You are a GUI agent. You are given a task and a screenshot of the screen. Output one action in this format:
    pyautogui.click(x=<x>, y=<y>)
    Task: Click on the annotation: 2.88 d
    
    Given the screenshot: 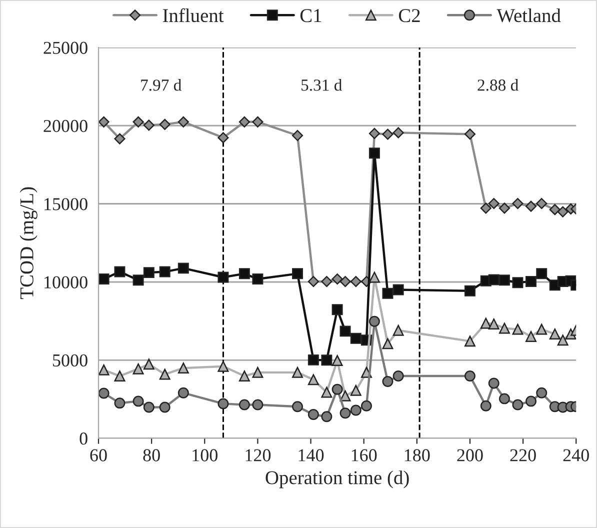 What is the action you would take?
    pyautogui.click(x=498, y=85)
    